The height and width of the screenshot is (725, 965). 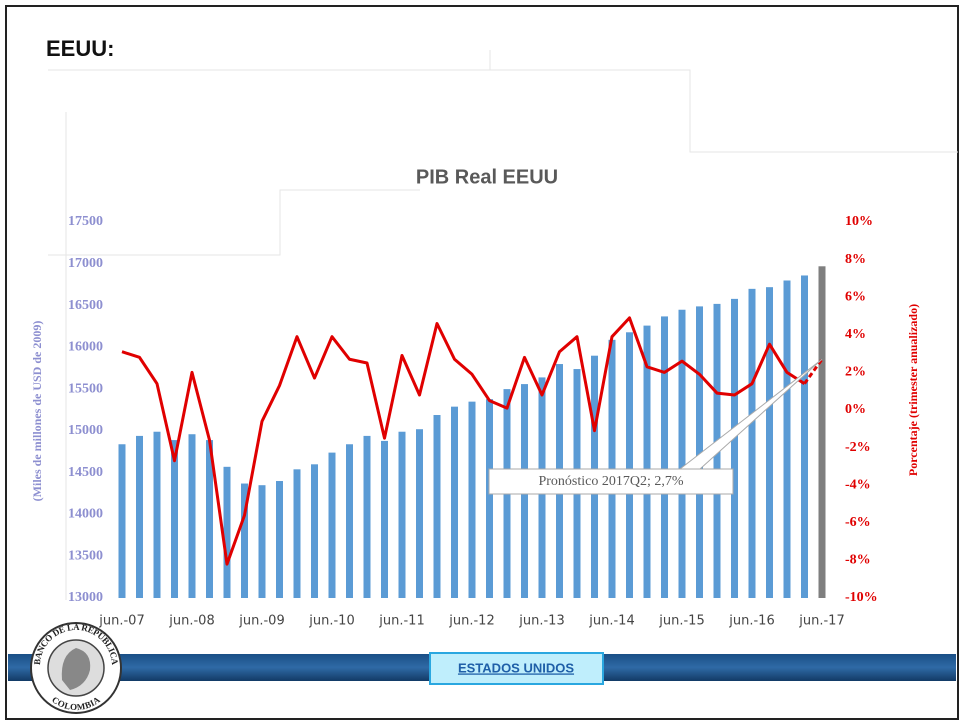 What do you see at coordinates (541, 621) in the screenshot?
I see `x-tick-label: jun.-13` at bounding box center [541, 621].